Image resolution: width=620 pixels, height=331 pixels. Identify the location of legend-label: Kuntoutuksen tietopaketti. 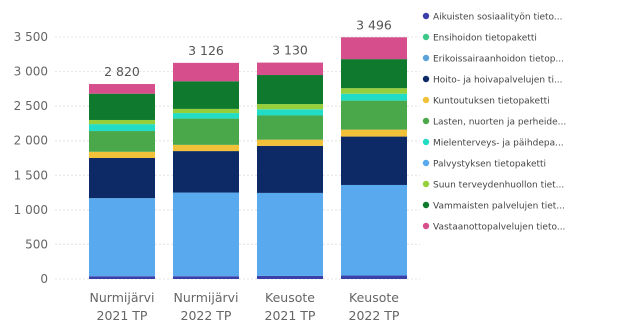
(491, 101).